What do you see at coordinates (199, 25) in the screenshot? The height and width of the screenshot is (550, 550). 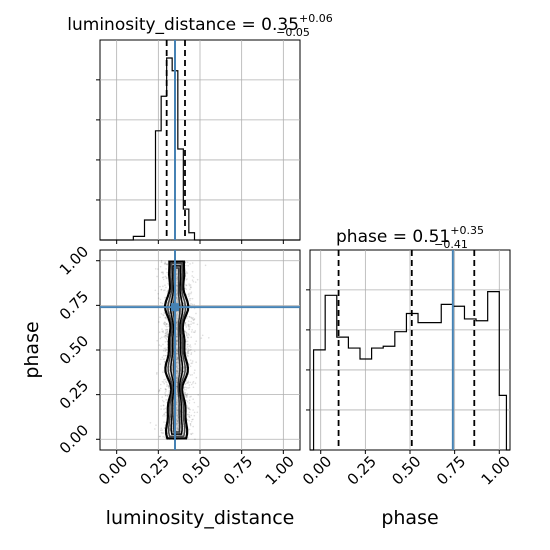 I see `title-luminosity-distance: luminosity_distance = 0.35+0.06 −0.05` at bounding box center [199, 25].